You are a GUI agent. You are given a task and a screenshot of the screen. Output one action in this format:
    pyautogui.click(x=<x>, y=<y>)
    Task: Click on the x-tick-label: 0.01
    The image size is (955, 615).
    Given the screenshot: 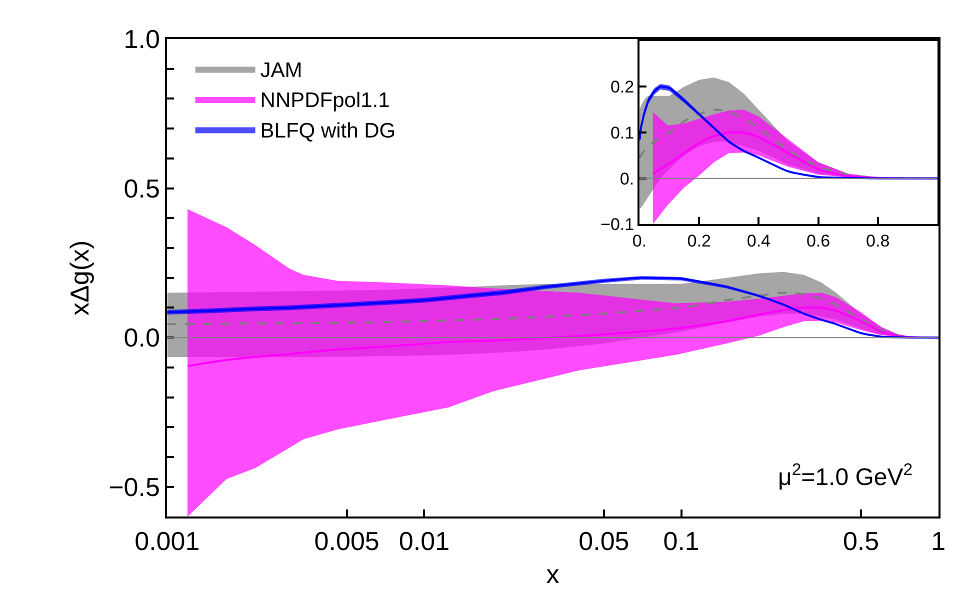 What is the action you would take?
    pyautogui.click(x=424, y=541)
    